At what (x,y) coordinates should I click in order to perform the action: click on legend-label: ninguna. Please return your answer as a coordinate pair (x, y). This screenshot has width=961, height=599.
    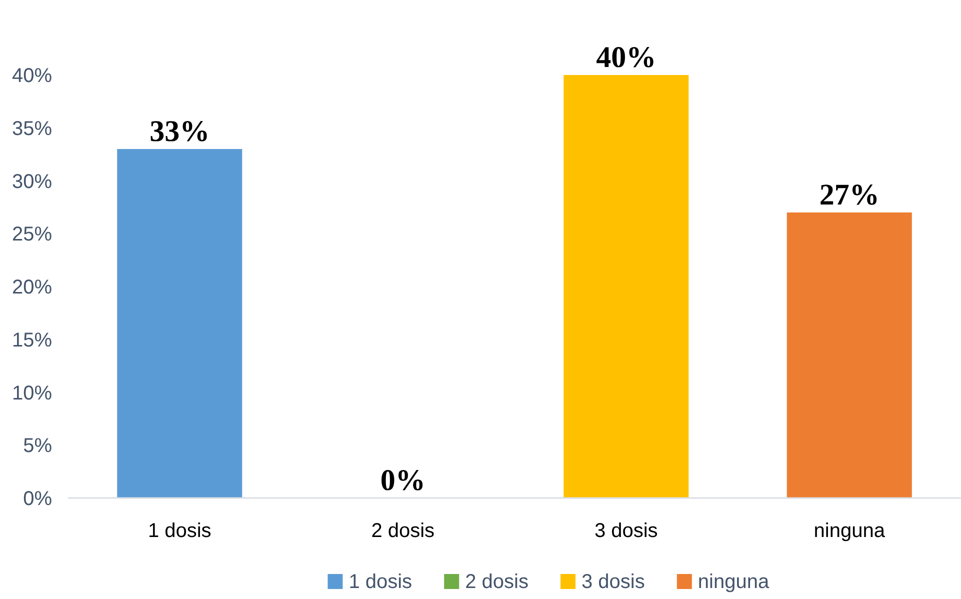
    Looking at the image, I should click on (734, 582).